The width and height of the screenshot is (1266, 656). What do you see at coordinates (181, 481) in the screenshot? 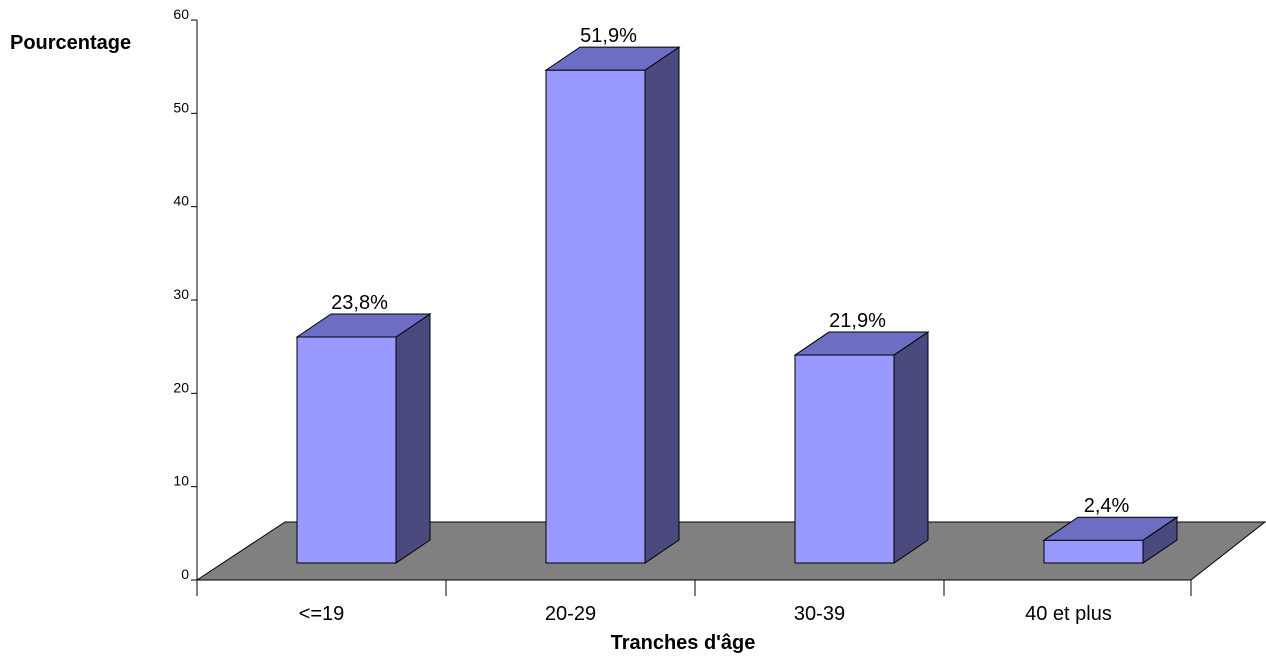
I see `y-tick-label: 10` at bounding box center [181, 481].